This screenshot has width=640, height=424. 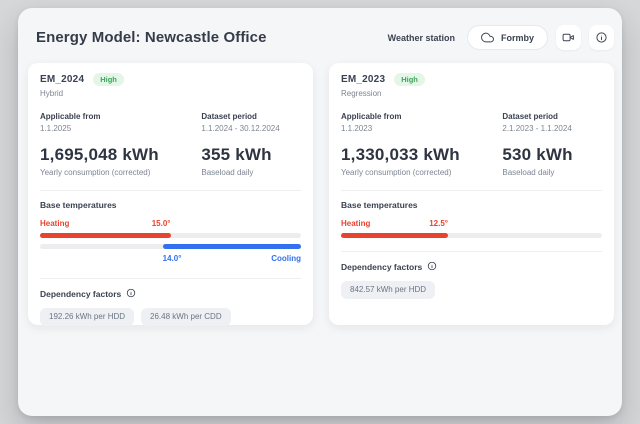 I want to click on base-temperature-bars: Heating 15.0° 14.0° Cooling, so click(x=170, y=242).